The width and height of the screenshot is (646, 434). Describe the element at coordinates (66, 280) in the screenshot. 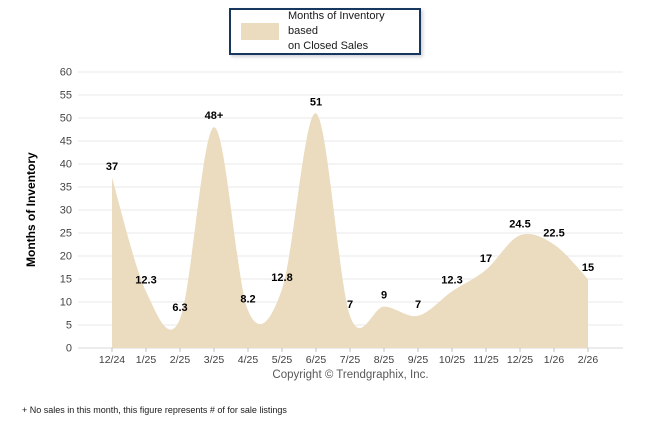

I see `y-axis-tick-label: 15` at that location.